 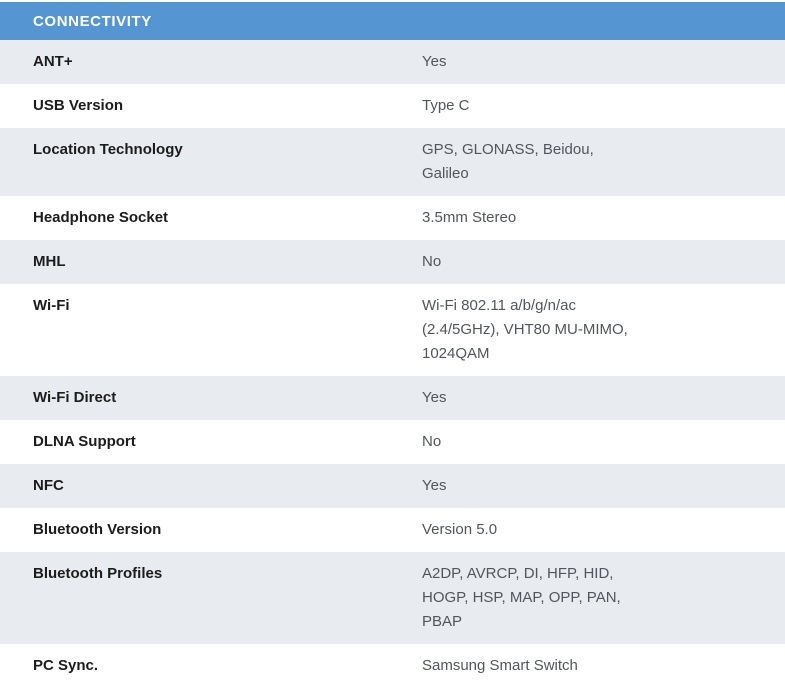 What do you see at coordinates (78, 105) in the screenshot?
I see `spec-label: USB Version` at bounding box center [78, 105].